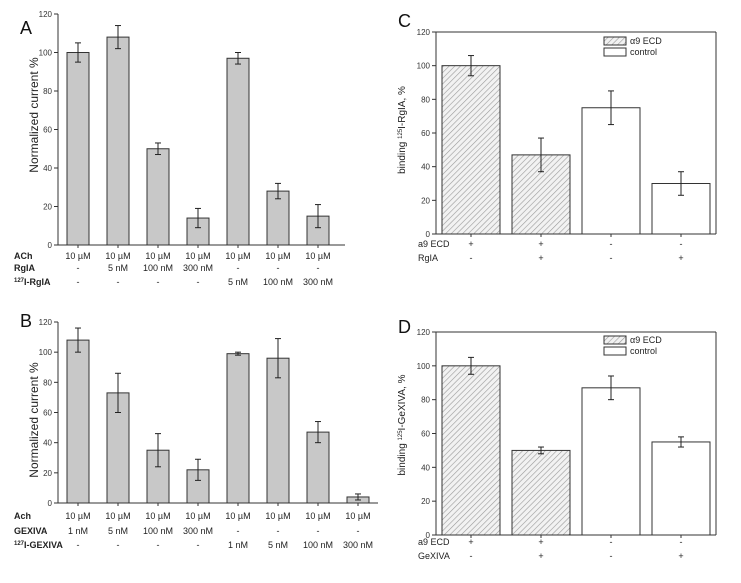 Image resolution: width=741 pixels, height=583 pixels. I want to click on panel-d-legend-label: control, so click(643, 351).